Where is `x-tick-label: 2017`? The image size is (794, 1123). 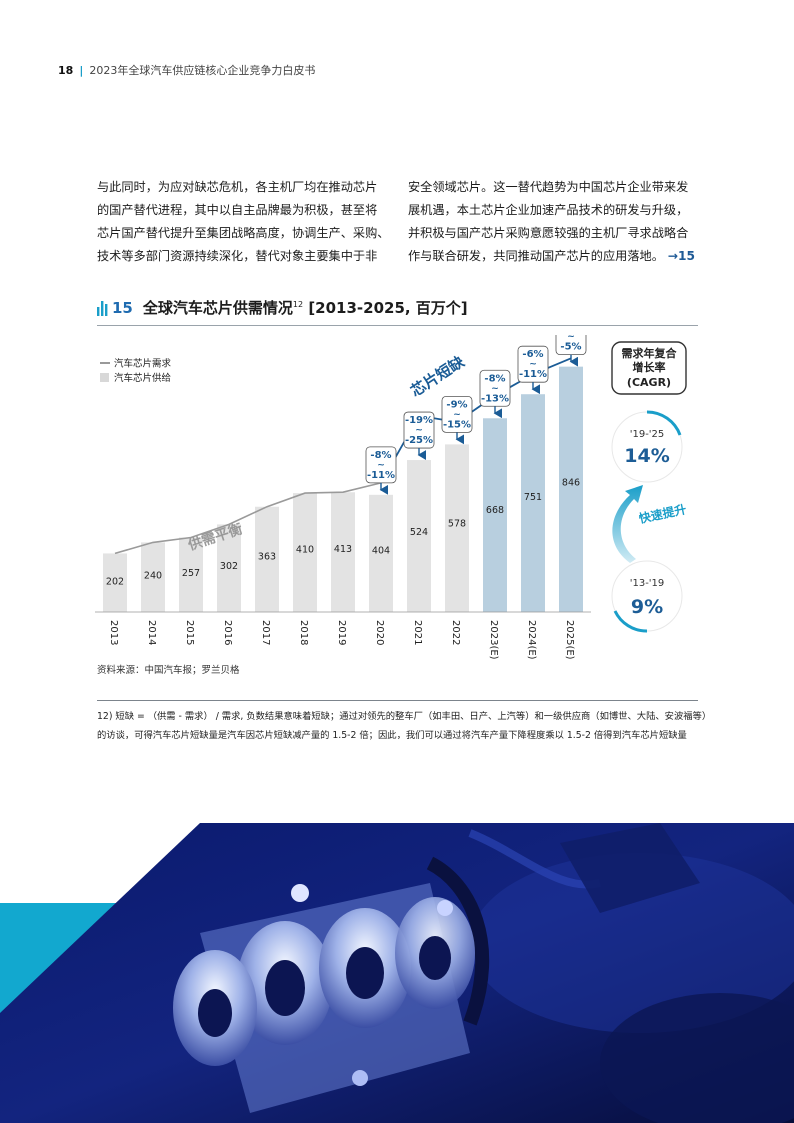 x-tick-label: 2017 is located at coordinates (265, 632).